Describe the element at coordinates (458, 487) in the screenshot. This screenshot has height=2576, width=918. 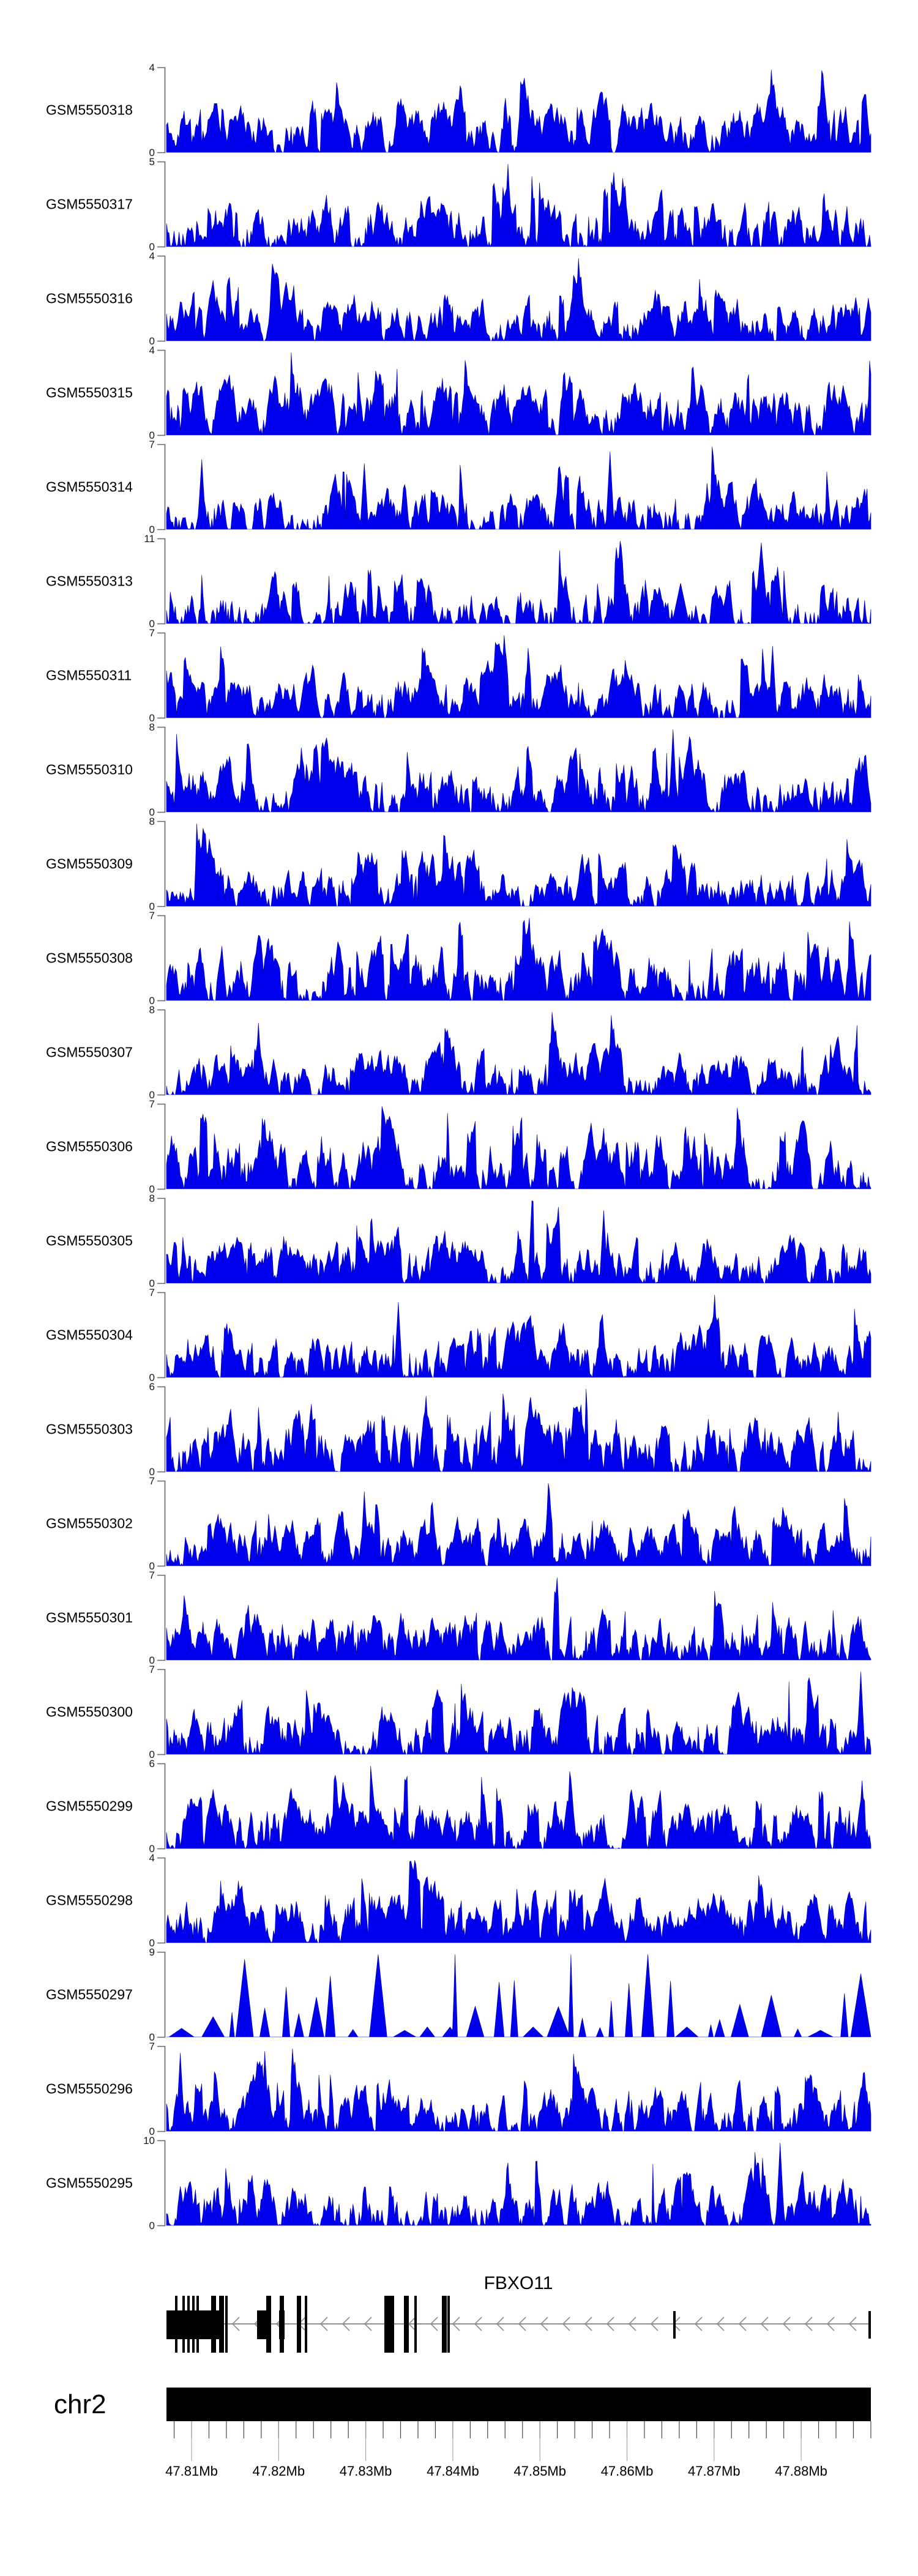
I see `coverage-track-row: 7 0 GSM5550314` at that location.